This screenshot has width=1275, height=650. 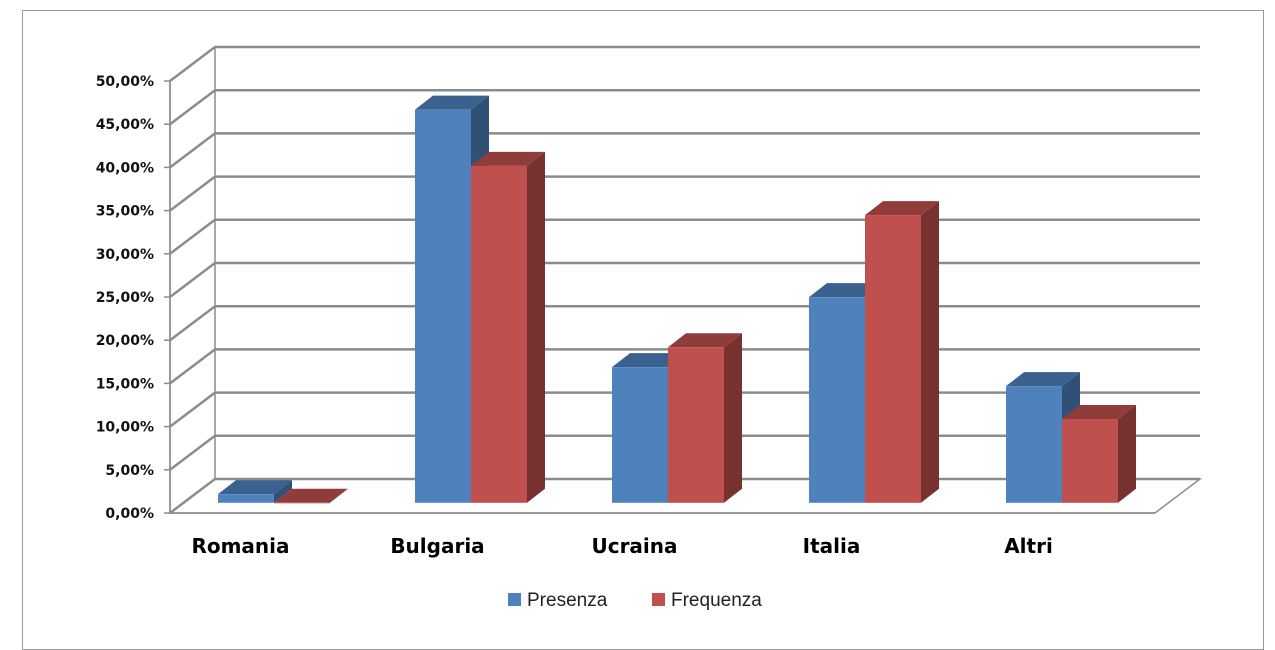 I want to click on bar-frequenza-ucraina-side, so click(x=733, y=418).